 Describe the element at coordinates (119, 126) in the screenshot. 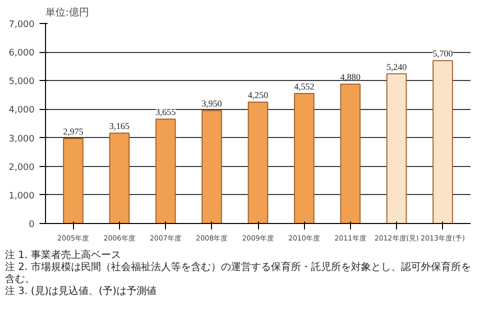

I see `data-label: 3,165` at that location.